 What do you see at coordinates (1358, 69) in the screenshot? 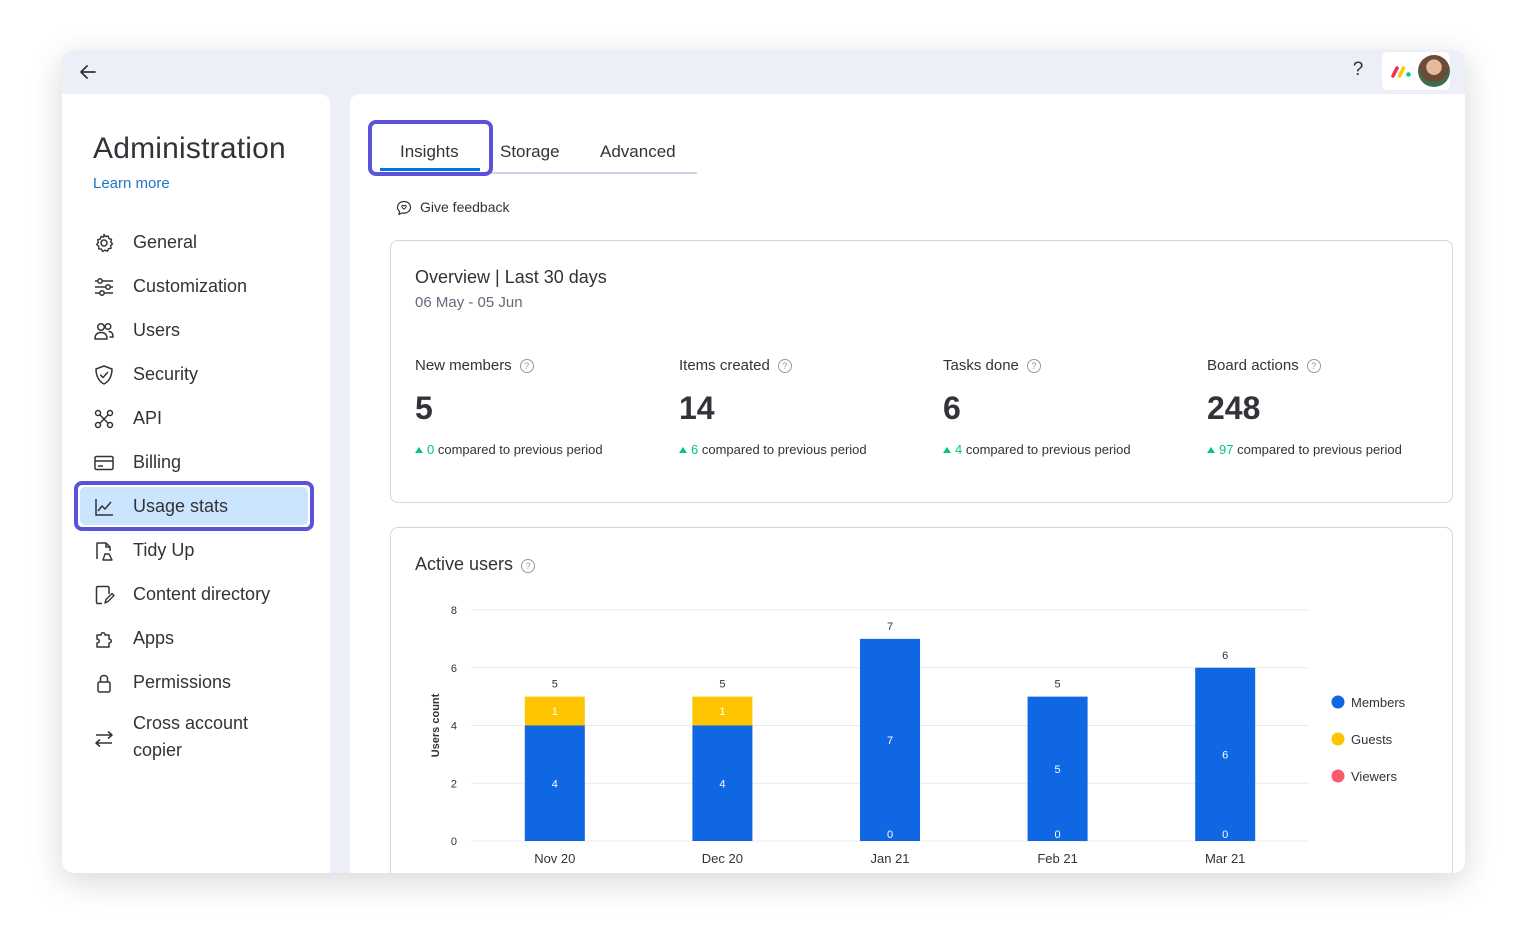
I see `help-button: ?` at bounding box center [1358, 69].